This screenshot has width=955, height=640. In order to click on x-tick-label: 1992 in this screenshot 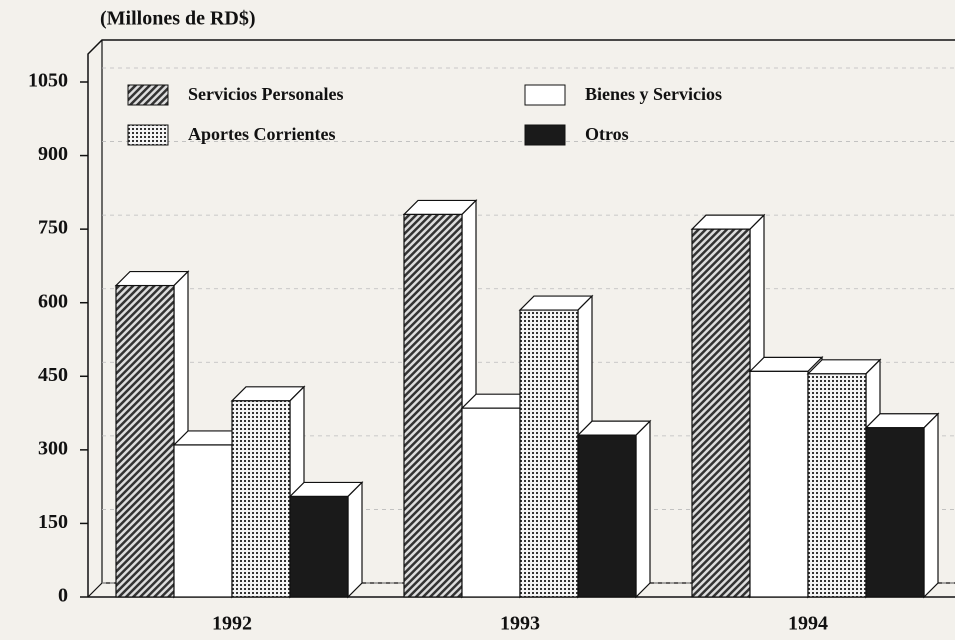, I will do `click(232, 624)`.